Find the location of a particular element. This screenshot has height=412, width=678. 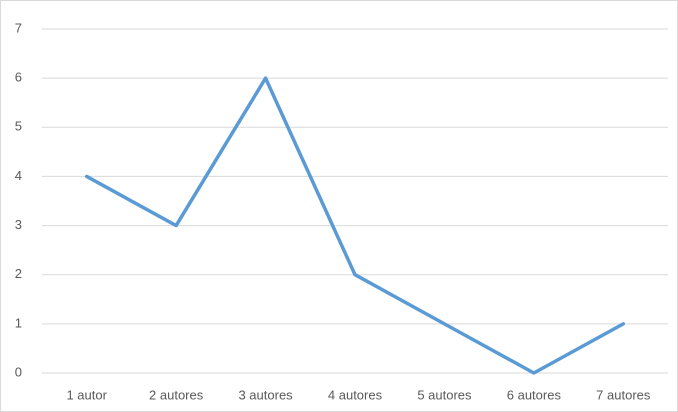

x-tick-label: 7 autores is located at coordinates (623, 394).